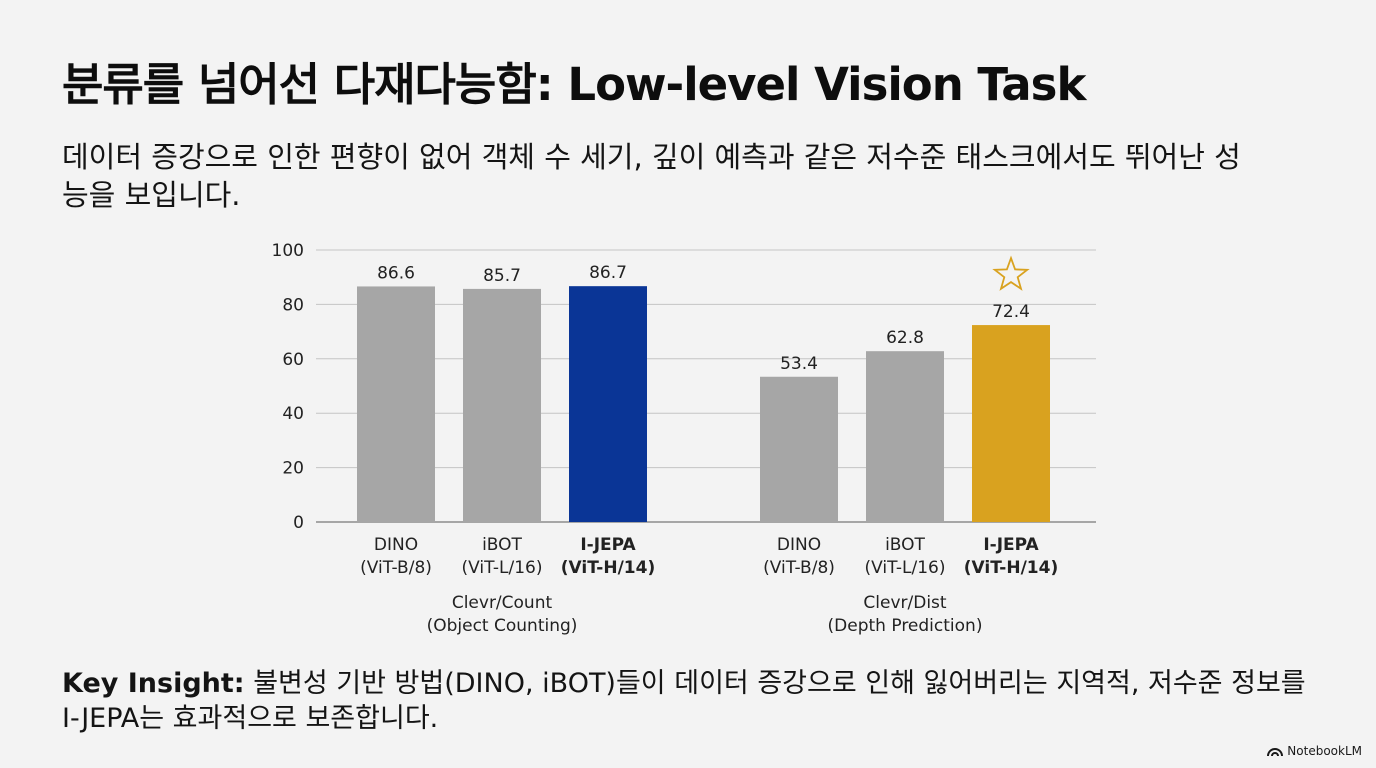 This screenshot has height=768, width=1376. What do you see at coordinates (293, 469) in the screenshot?
I see `y-tick-label: 20` at bounding box center [293, 469].